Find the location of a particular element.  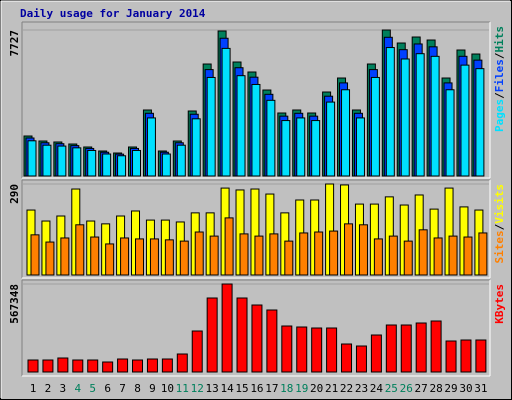

x-tick-label: 7 is located at coordinates (122, 388).